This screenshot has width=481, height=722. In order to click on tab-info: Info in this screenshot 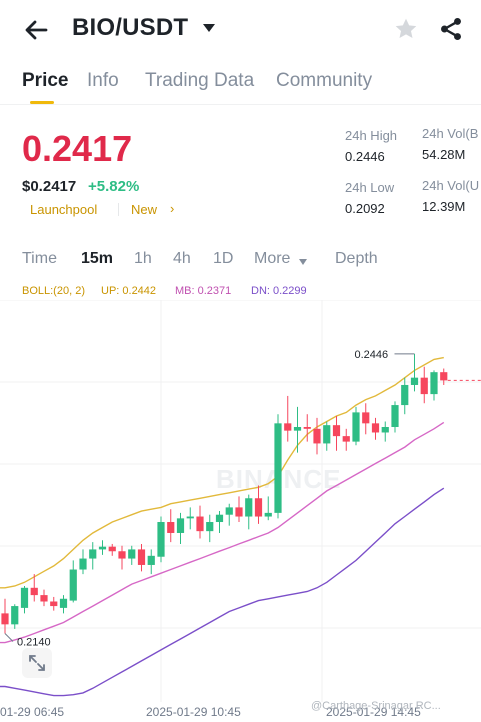, I will do `click(103, 80)`.